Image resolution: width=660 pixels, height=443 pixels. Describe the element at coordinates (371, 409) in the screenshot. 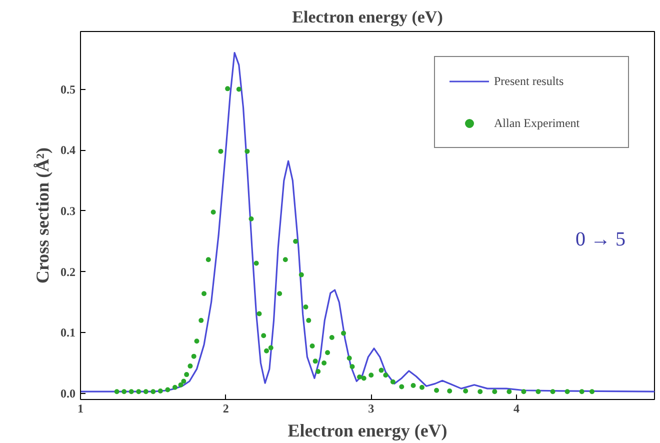

I see `x-tick-label: 3` at that location.